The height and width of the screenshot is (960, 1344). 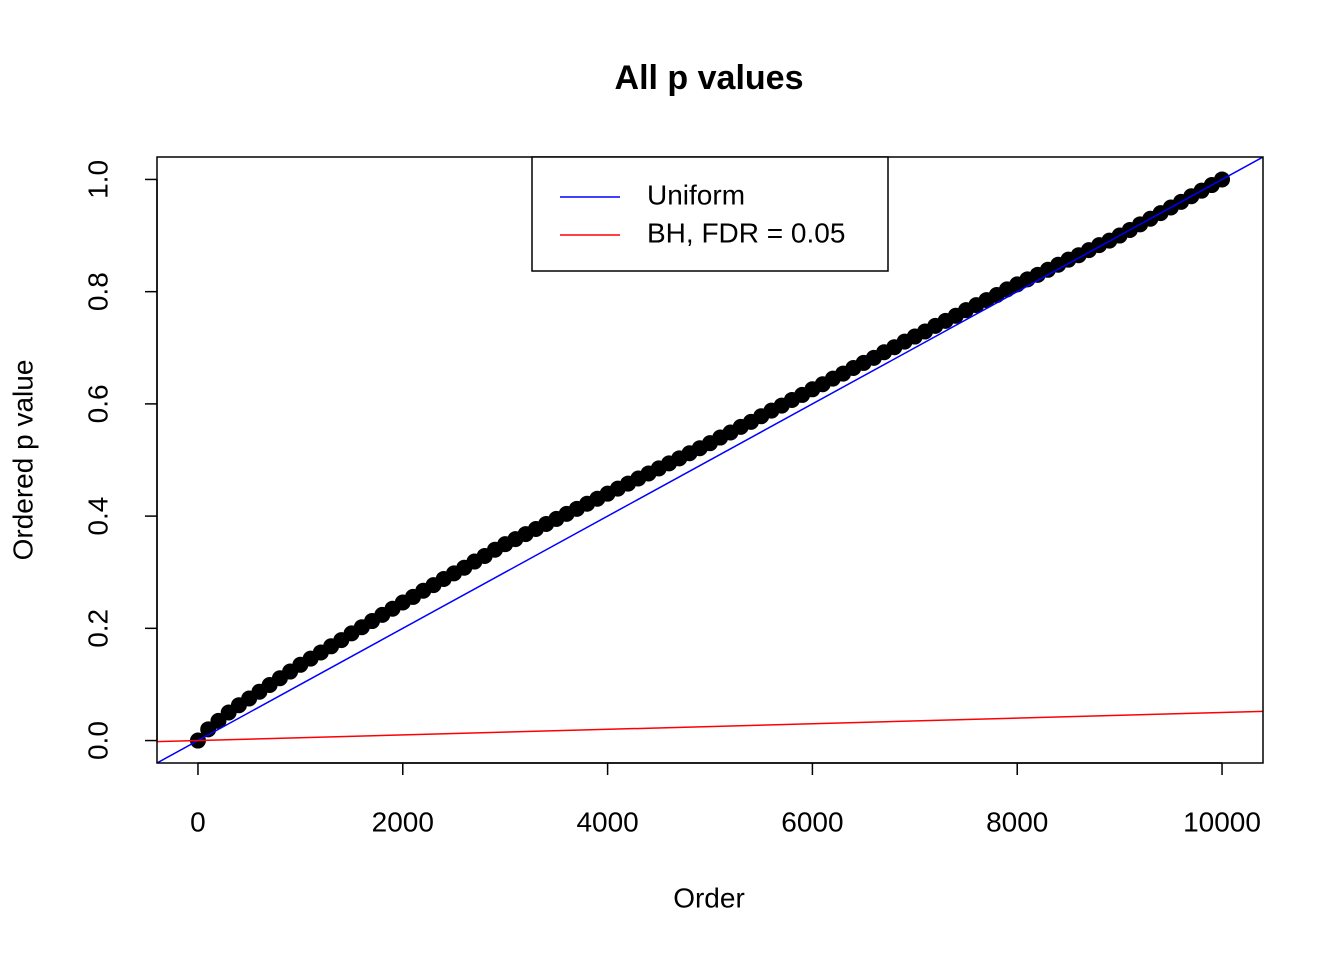 What do you see at coordinates (97, 403) in the screenshot?
I see `y-tick-label: 0.6` at bounding box center [97, 403].